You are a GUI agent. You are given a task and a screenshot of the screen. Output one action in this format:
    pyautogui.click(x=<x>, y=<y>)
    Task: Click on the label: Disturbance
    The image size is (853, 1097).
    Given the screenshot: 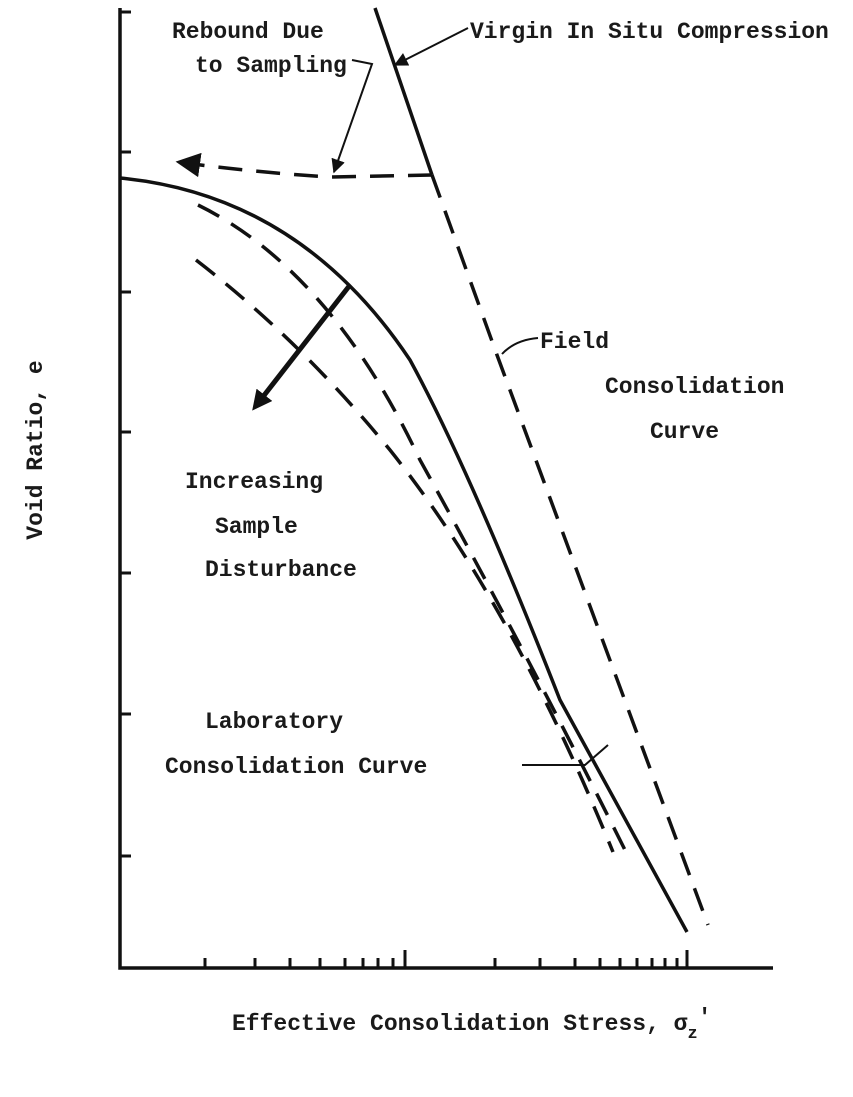 What is the action you would take?
    pyautogui.click(x=281, y=570)
    